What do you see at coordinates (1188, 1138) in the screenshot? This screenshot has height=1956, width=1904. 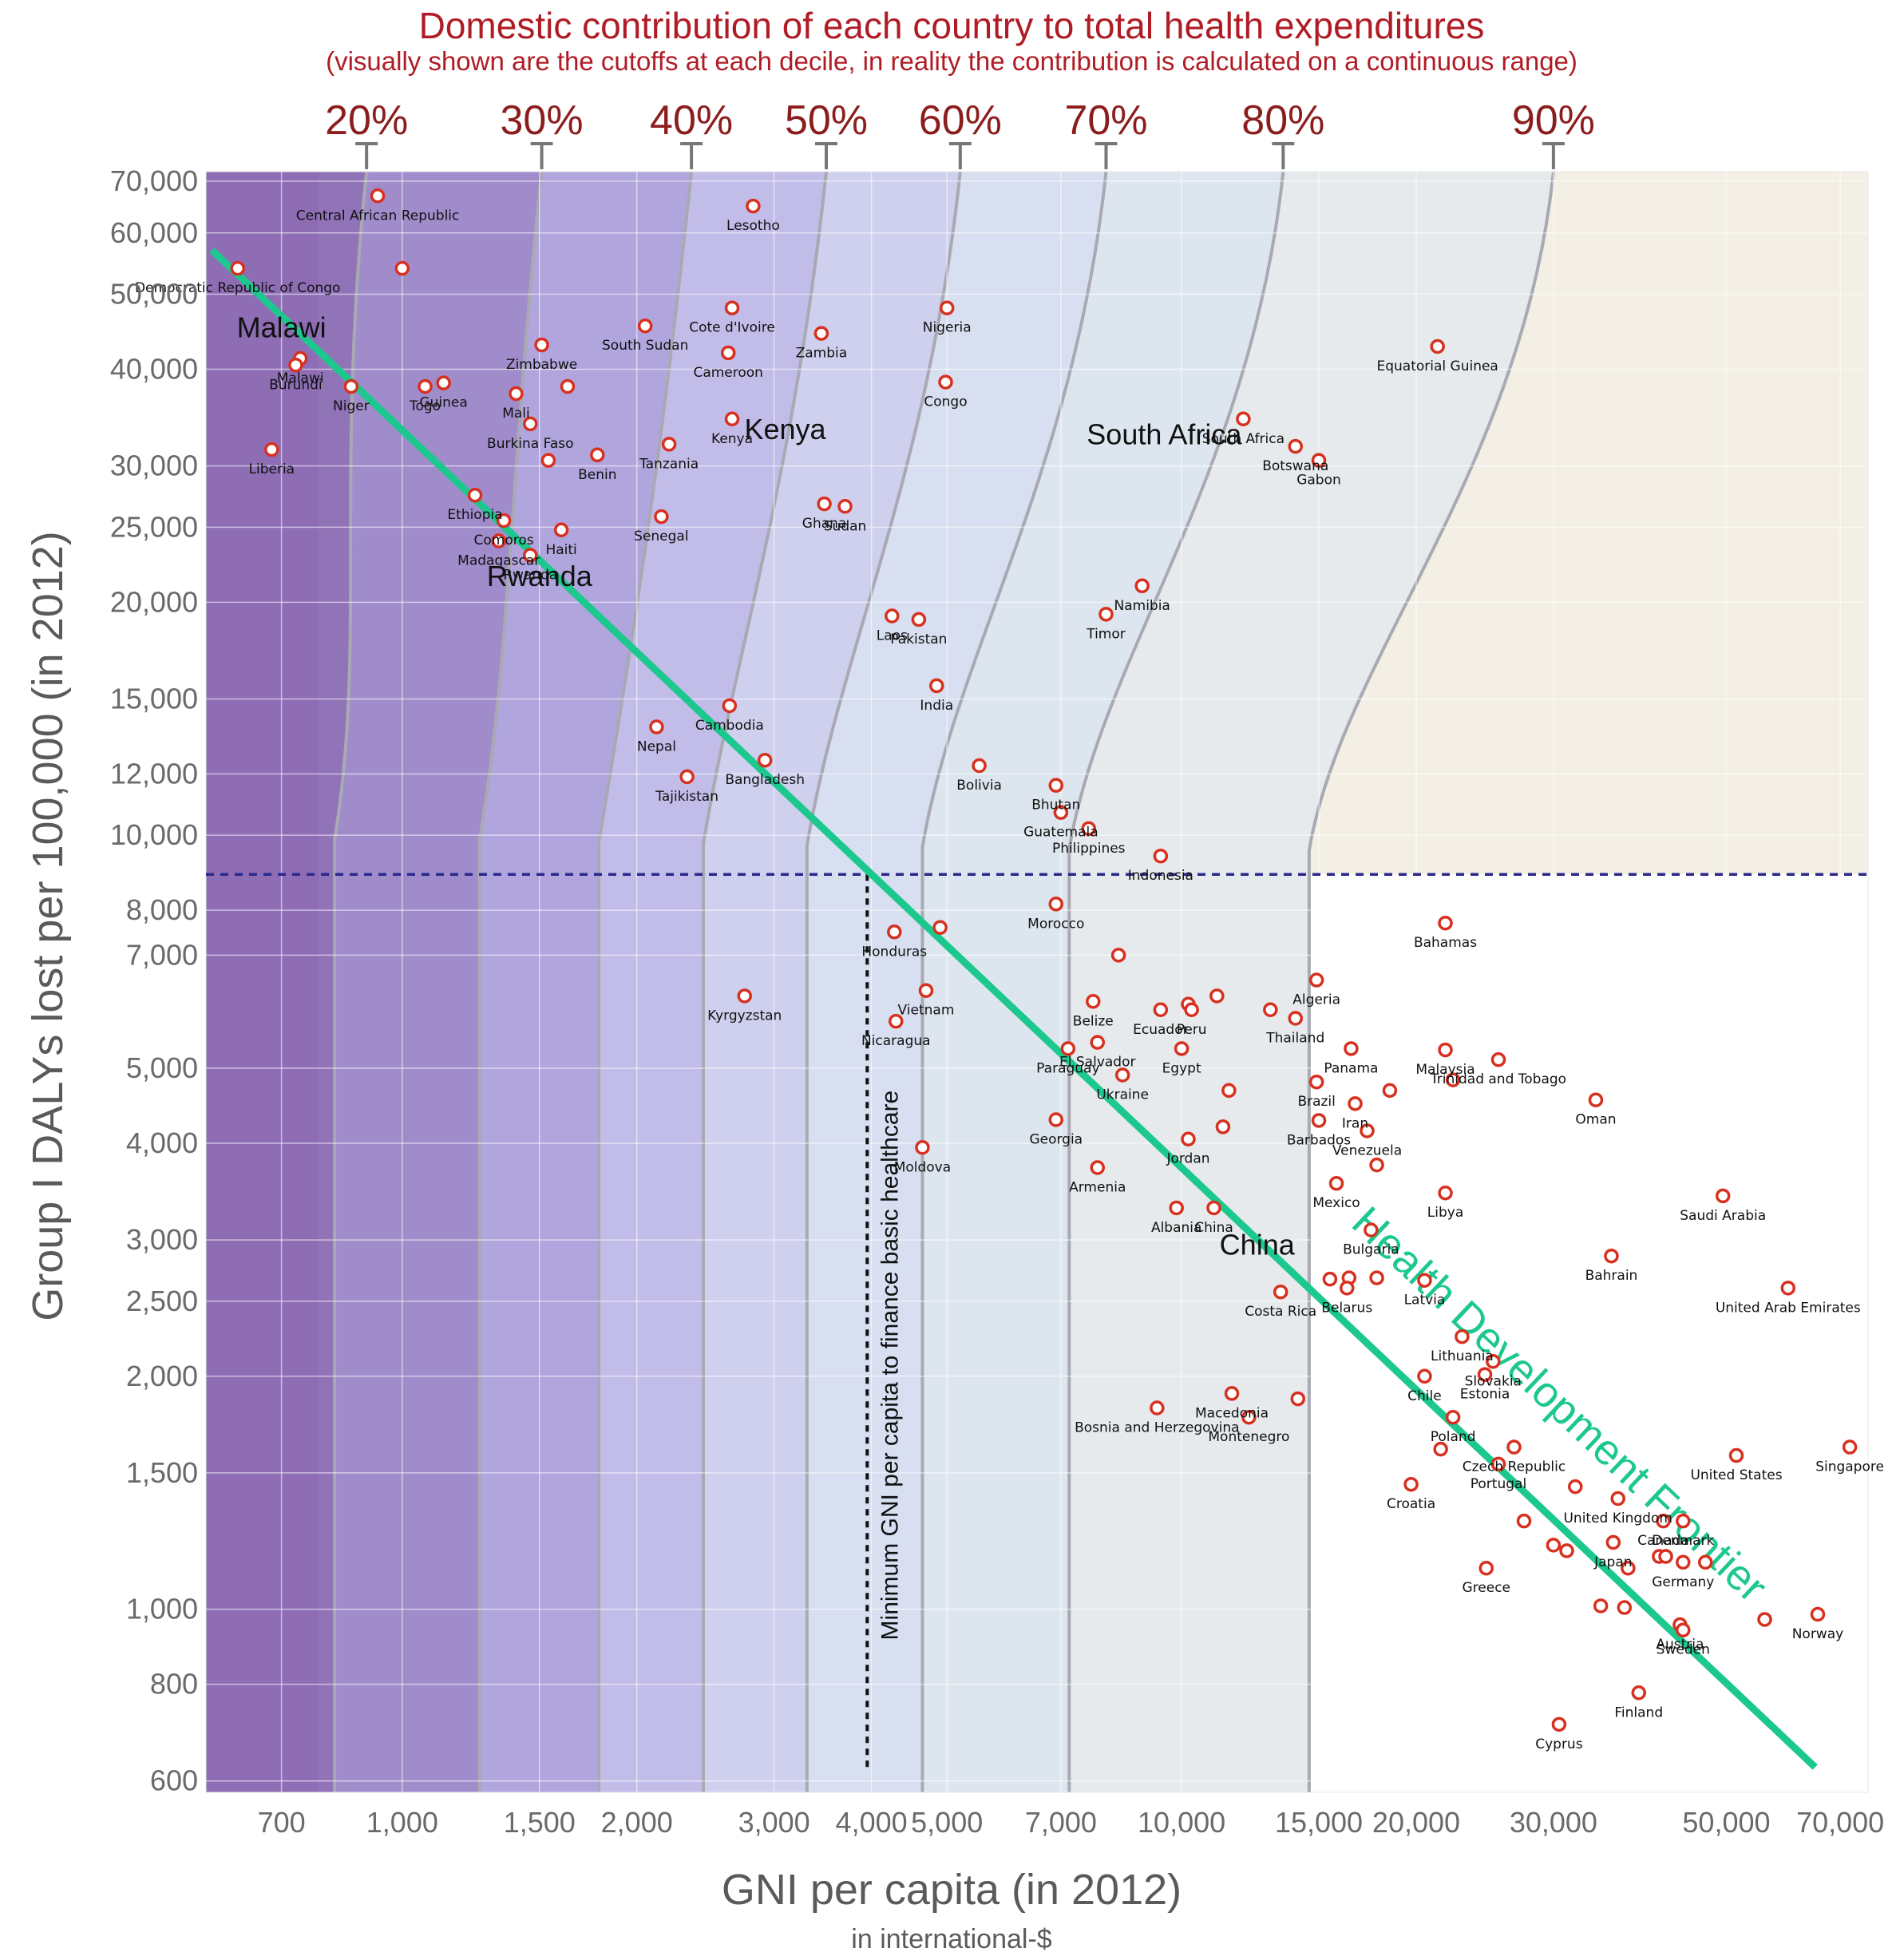 I see `point-jordan` at bounding box center [1188, 1138].